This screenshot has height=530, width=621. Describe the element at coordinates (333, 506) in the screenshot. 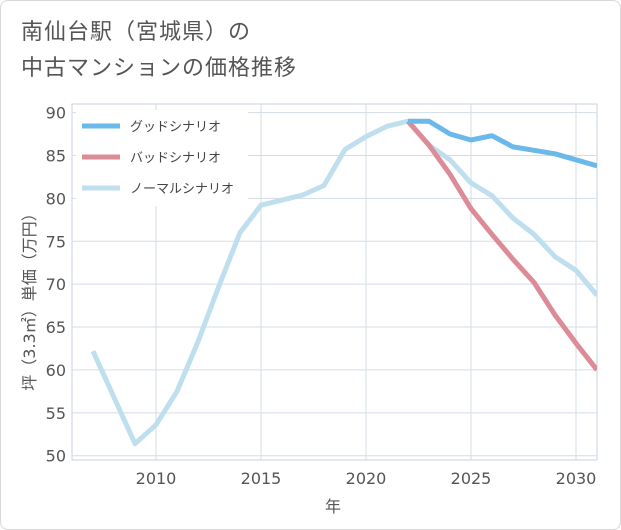

I see `x-axis-label: 年` at that location.